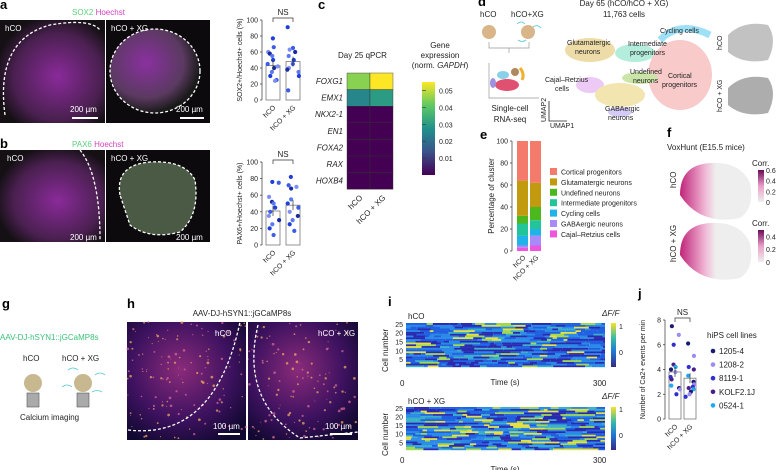  I want to click on legend-swatch, so click(553, 192).